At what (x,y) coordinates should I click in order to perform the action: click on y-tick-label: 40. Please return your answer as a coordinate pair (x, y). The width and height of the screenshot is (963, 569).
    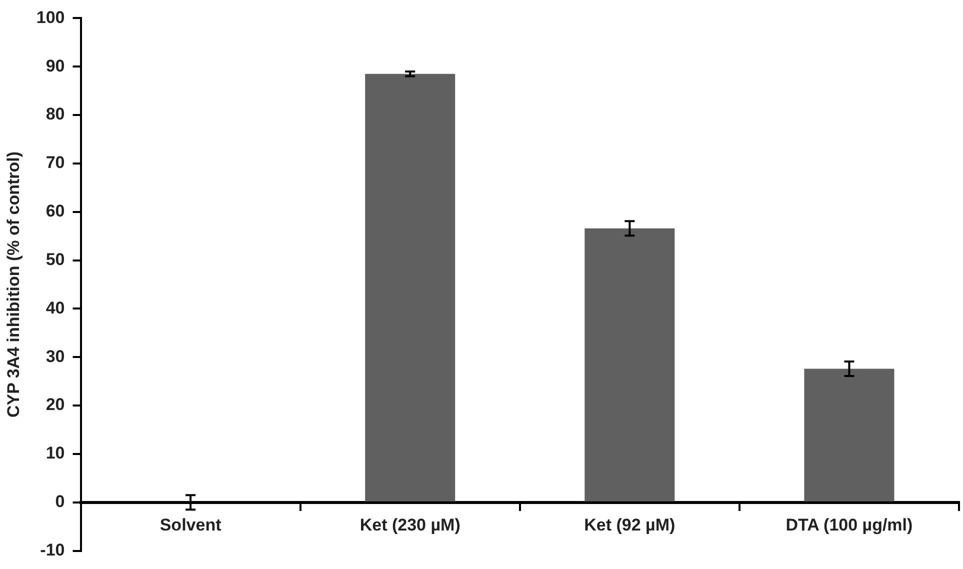
    Looking at the image, I should click on (55, 308).